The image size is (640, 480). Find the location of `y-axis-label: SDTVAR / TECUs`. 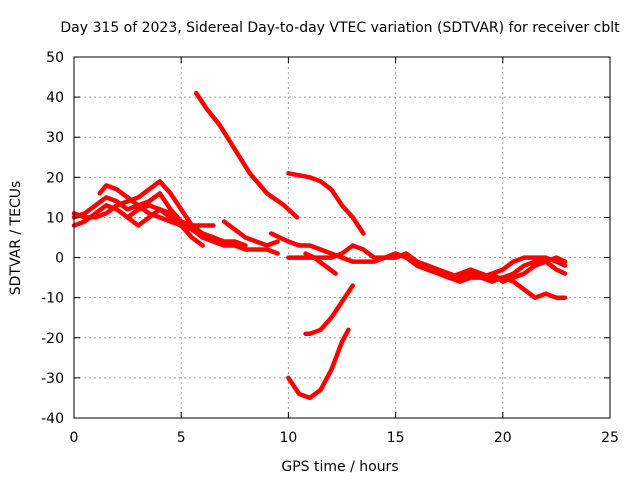

y-axis-label: SDTVAR / TECUs is located at coordinates (16, 238).